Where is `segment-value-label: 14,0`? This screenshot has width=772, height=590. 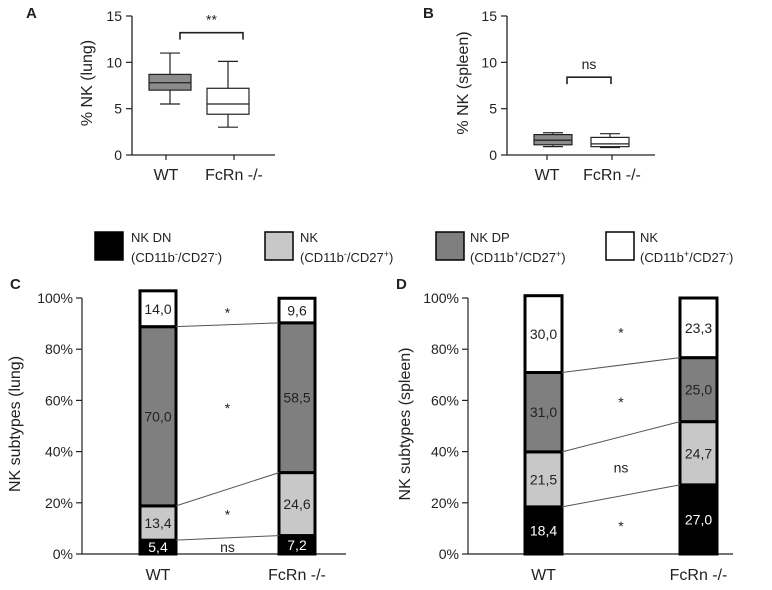 segment-value-label: 14,0 is located at coordinates (157, 309).